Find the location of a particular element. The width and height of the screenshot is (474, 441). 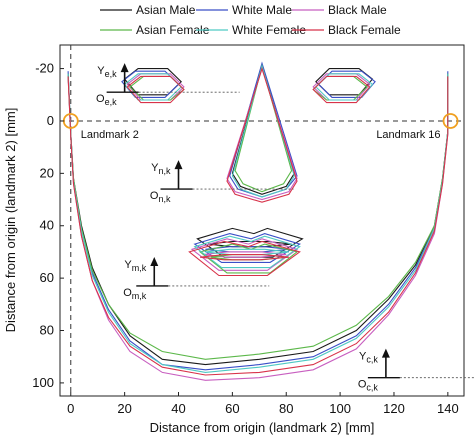

y-axis-ticks: -20 0 20 40 60 80 100 is located at coordinates (48, 225).